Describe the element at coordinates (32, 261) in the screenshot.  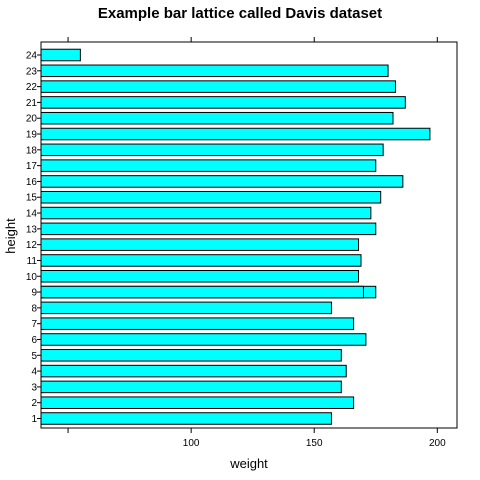
I see `y-tick-label-11: 11` at that location.